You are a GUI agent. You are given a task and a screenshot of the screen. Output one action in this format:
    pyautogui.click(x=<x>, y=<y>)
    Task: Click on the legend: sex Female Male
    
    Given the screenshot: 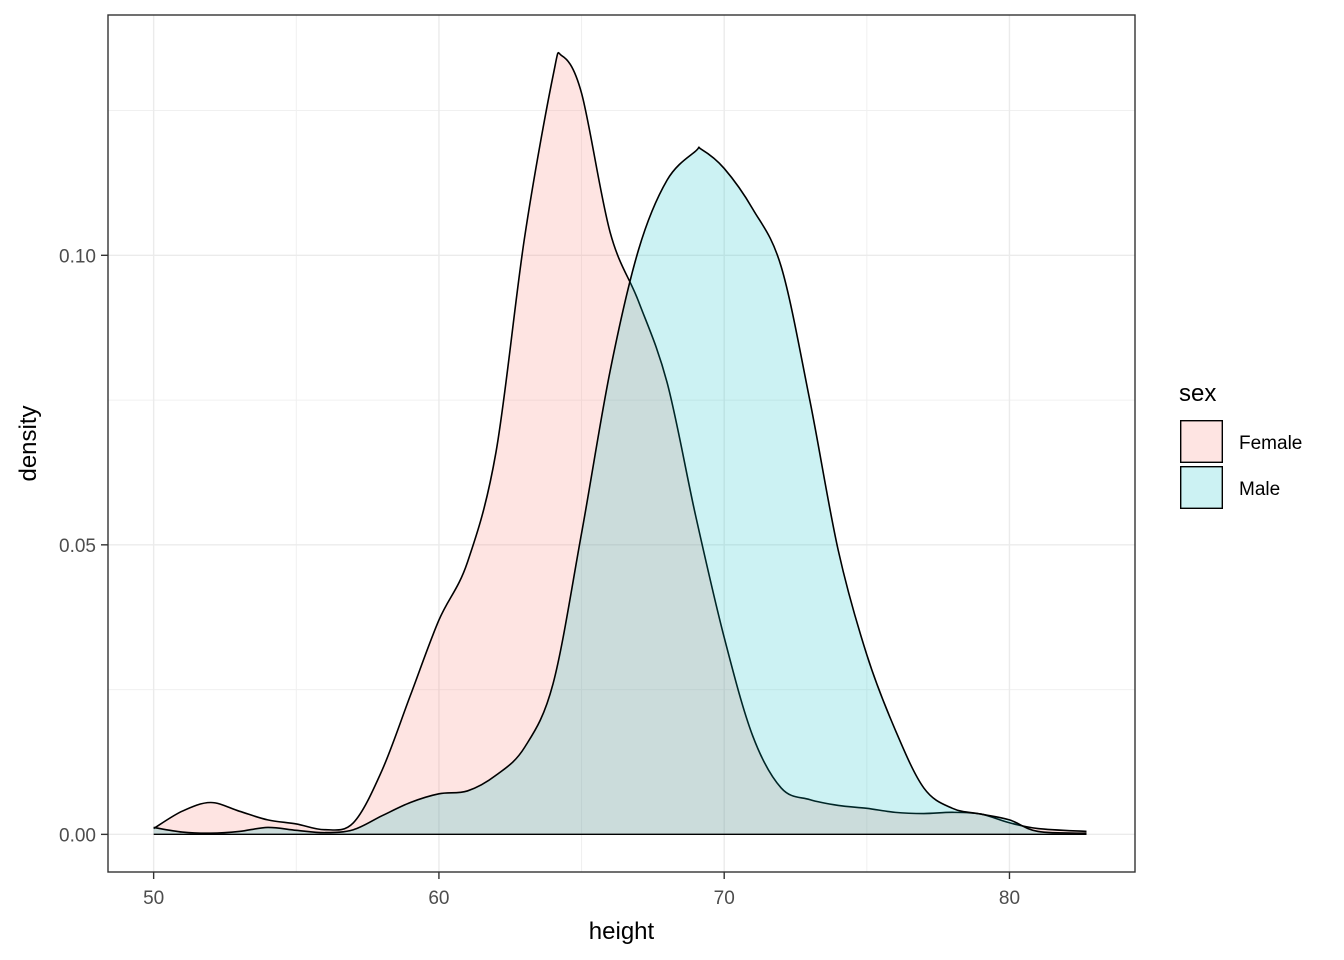 What is the action you would take?
    pyautogui.click(x=1240, y=445)
    